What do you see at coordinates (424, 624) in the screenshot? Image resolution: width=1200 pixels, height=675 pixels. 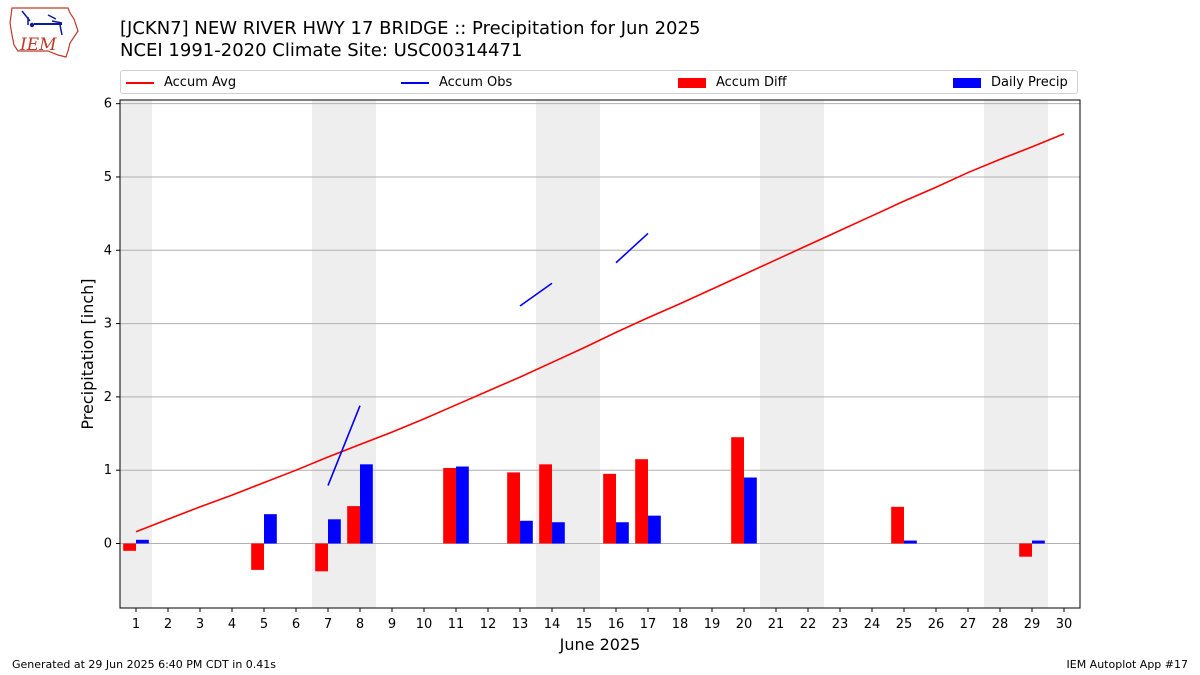 I see `x-tick-label-10: 10` at bounding box center [424, 624].